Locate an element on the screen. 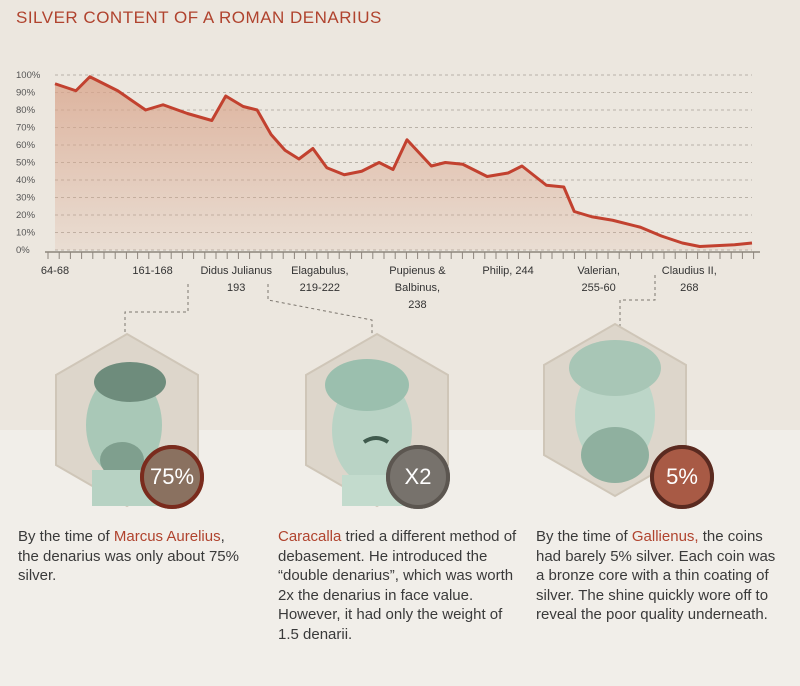  x-tick-label: 64-68 is located at coordinates (55, 271).